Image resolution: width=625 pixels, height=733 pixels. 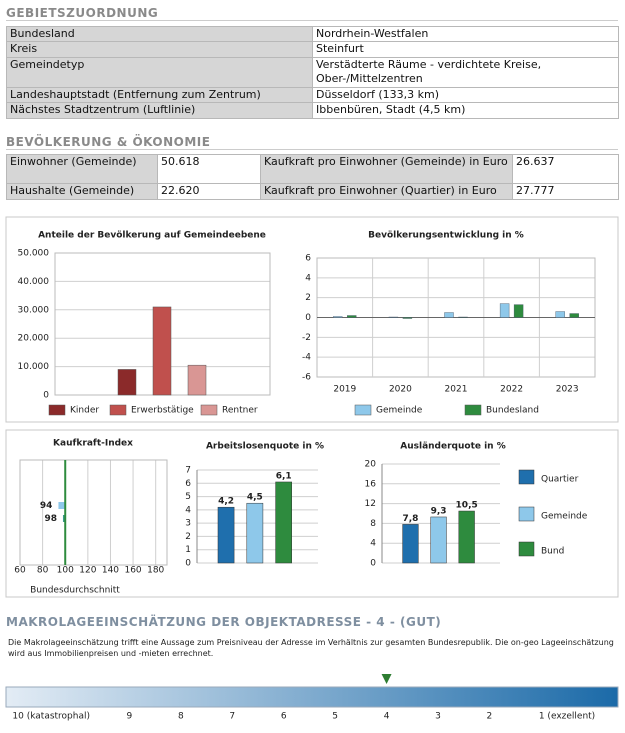 What do you see at coordinates (467, 506) in the screenshot?
I see `value-label: 10,5` at bounding box center [467, 506].